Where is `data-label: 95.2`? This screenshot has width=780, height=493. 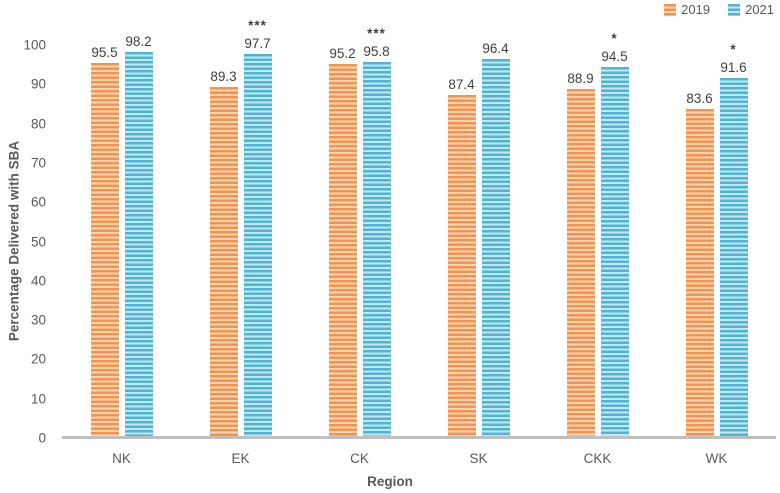
data-label: 95.2 is located at coordinates (342, 53).